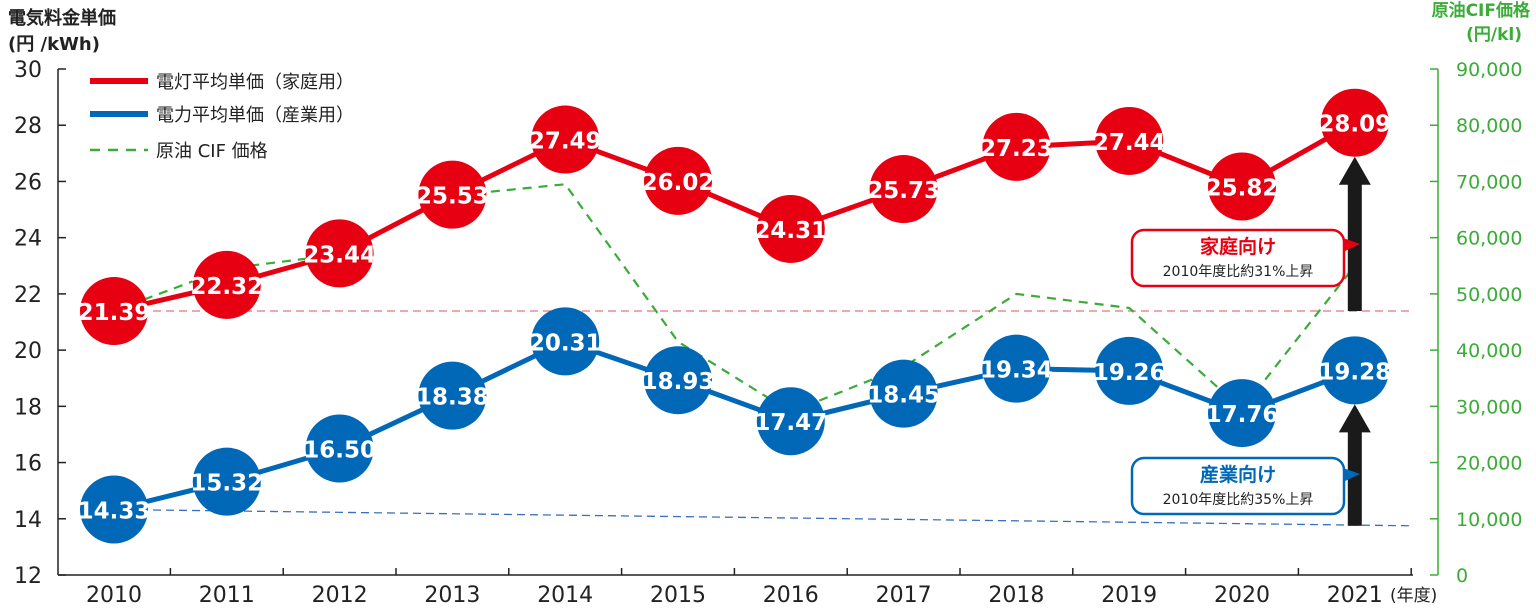 Image resolution: width=1536 pixels, height=612 pixels. What do you see at coordinates (791, 595) in the screenshot?
I see `x-tick-label: 2016` at bounding box center [791, 595].